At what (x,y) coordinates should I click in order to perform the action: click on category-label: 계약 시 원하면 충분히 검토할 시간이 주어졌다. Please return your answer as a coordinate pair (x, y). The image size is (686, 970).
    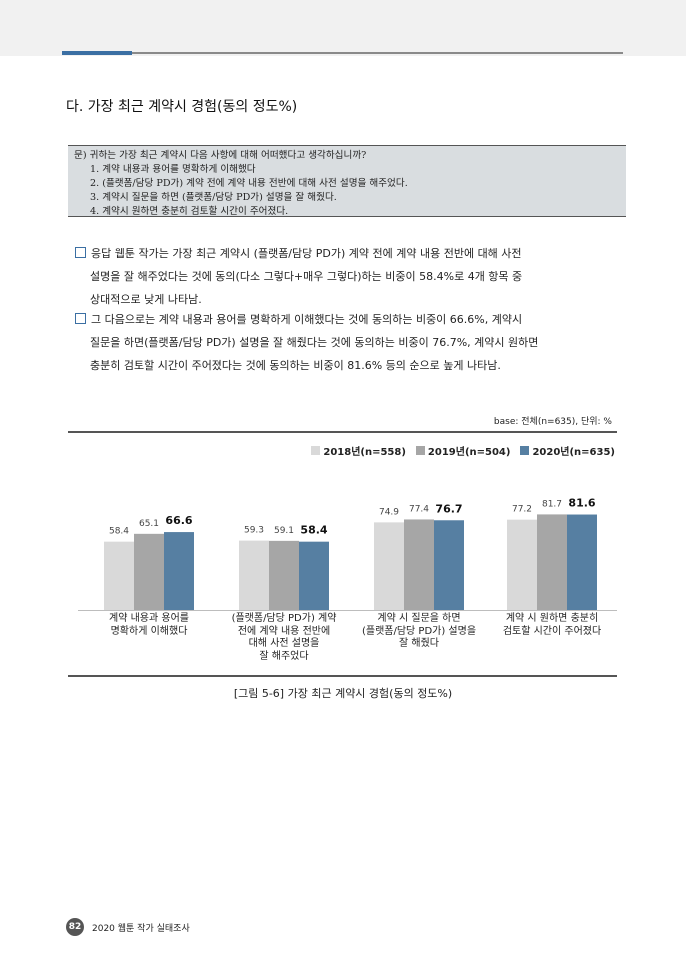
    Looking at the image, I should click on (552, 625).